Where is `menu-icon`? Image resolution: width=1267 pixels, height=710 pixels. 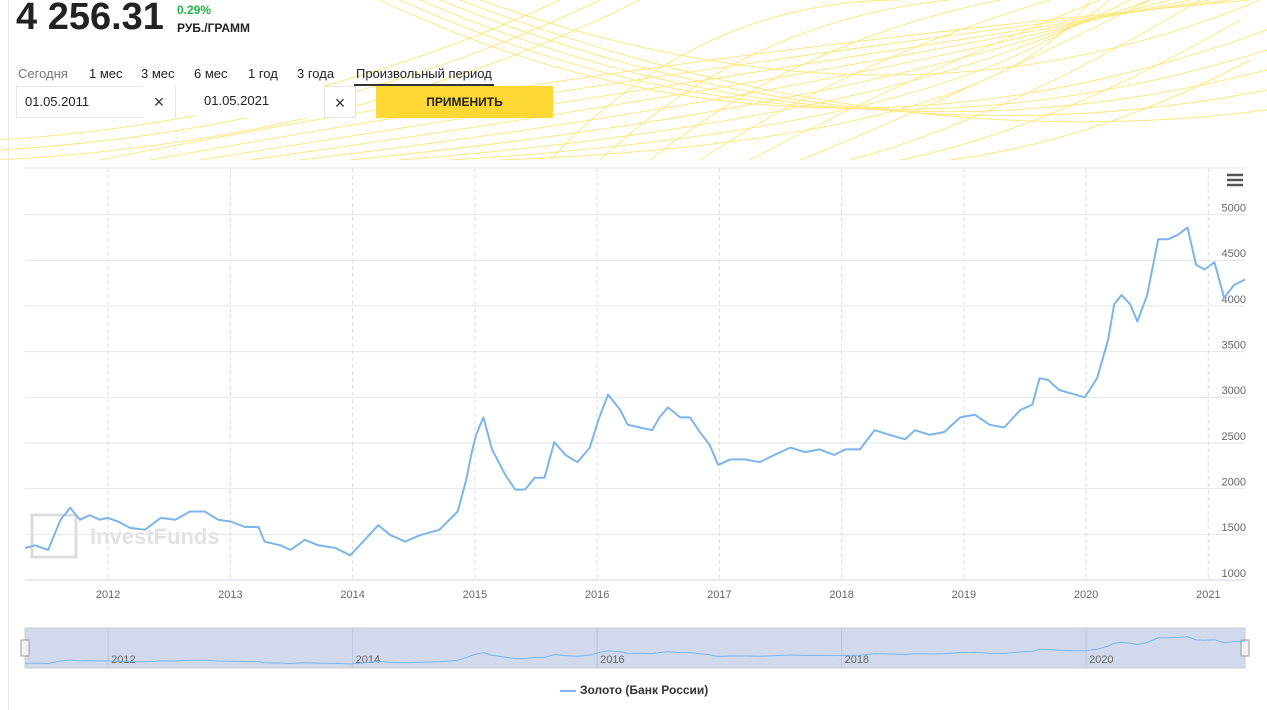
menu-icon is located at coordinates (1235, 180).